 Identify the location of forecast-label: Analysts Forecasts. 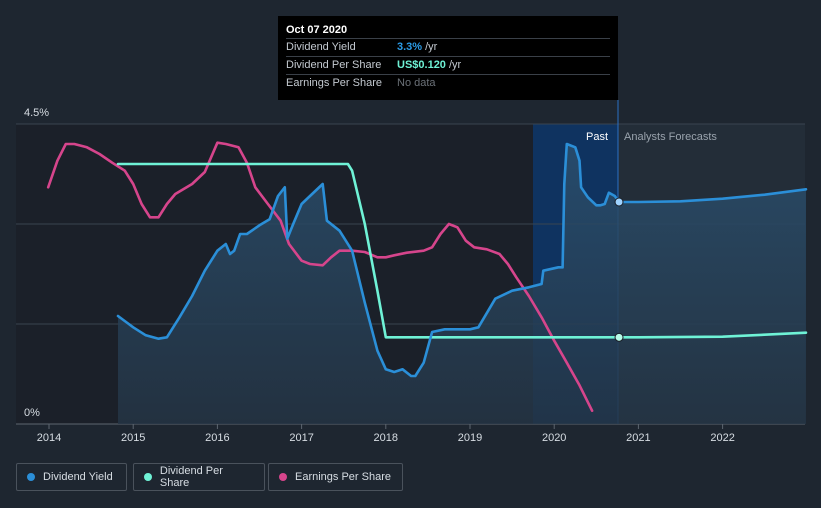
(670, 137).